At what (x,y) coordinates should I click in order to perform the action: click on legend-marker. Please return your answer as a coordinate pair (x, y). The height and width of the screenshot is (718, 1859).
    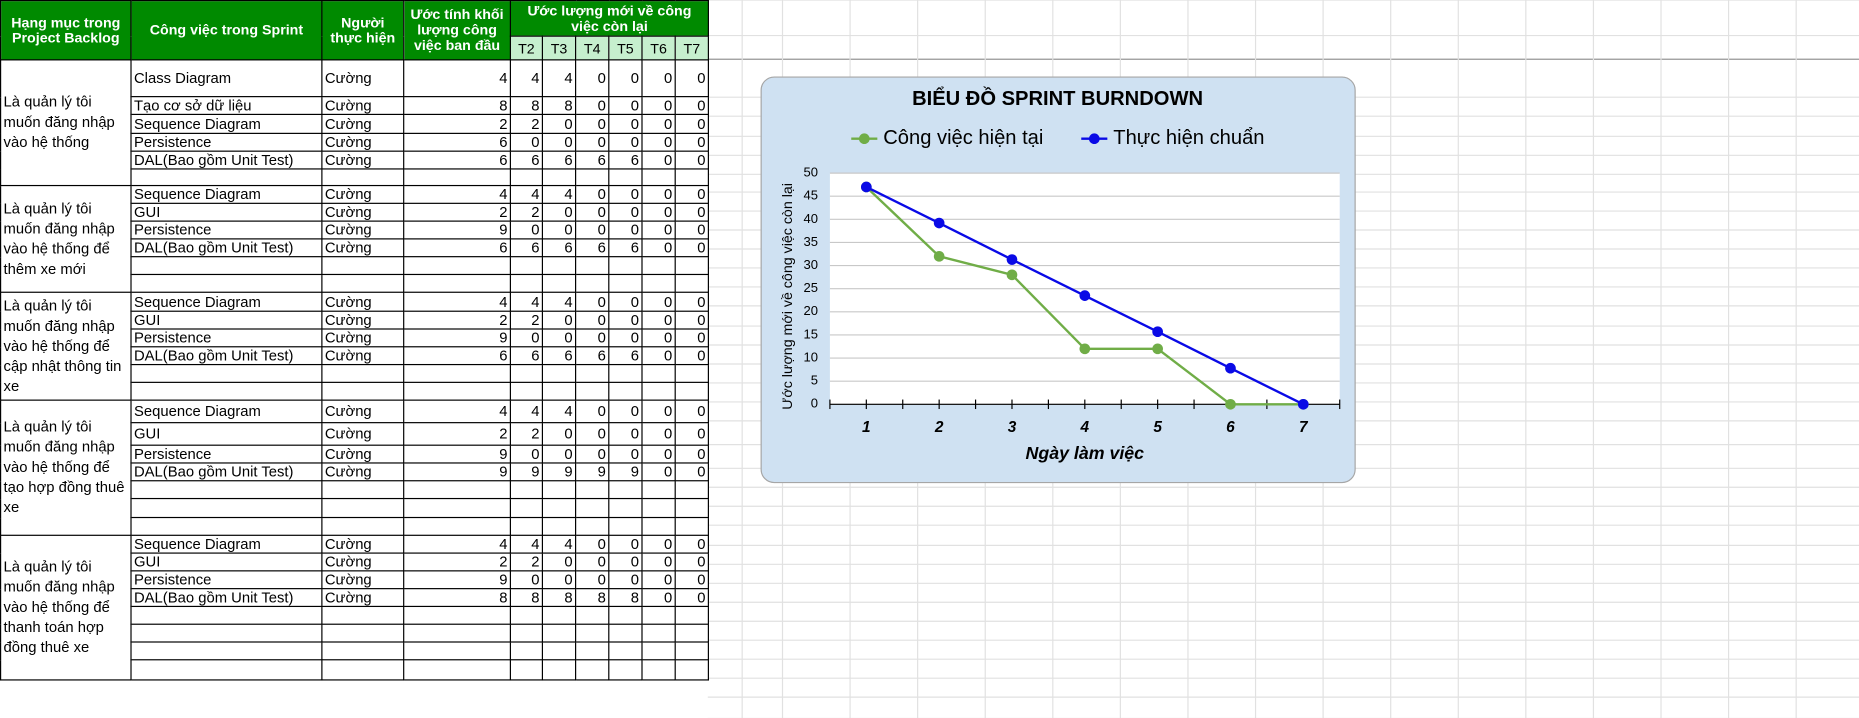
    Looking at the image, I should click on (864, 139).